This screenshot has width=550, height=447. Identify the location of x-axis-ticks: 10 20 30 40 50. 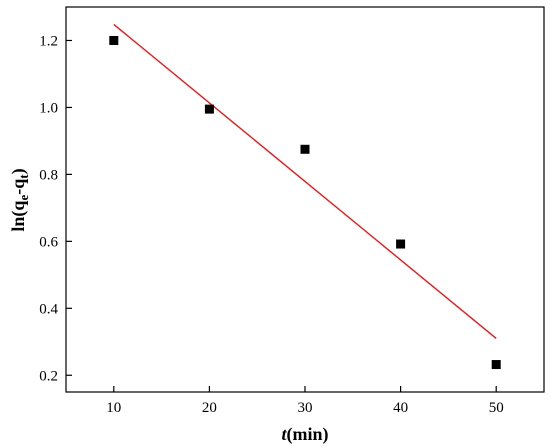
(305, 401).